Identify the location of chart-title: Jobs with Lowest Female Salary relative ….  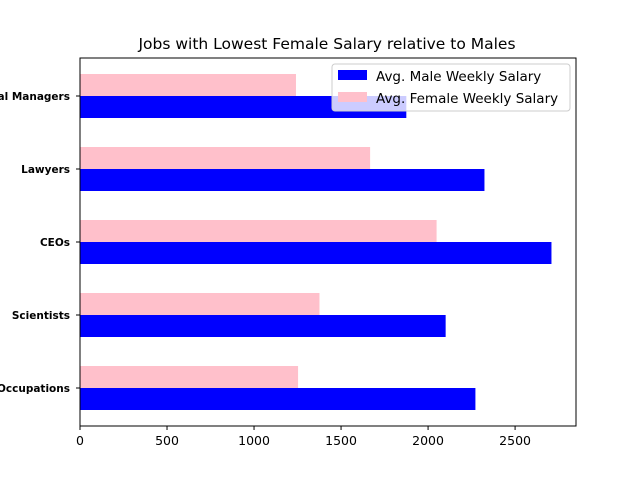
(326, 44).